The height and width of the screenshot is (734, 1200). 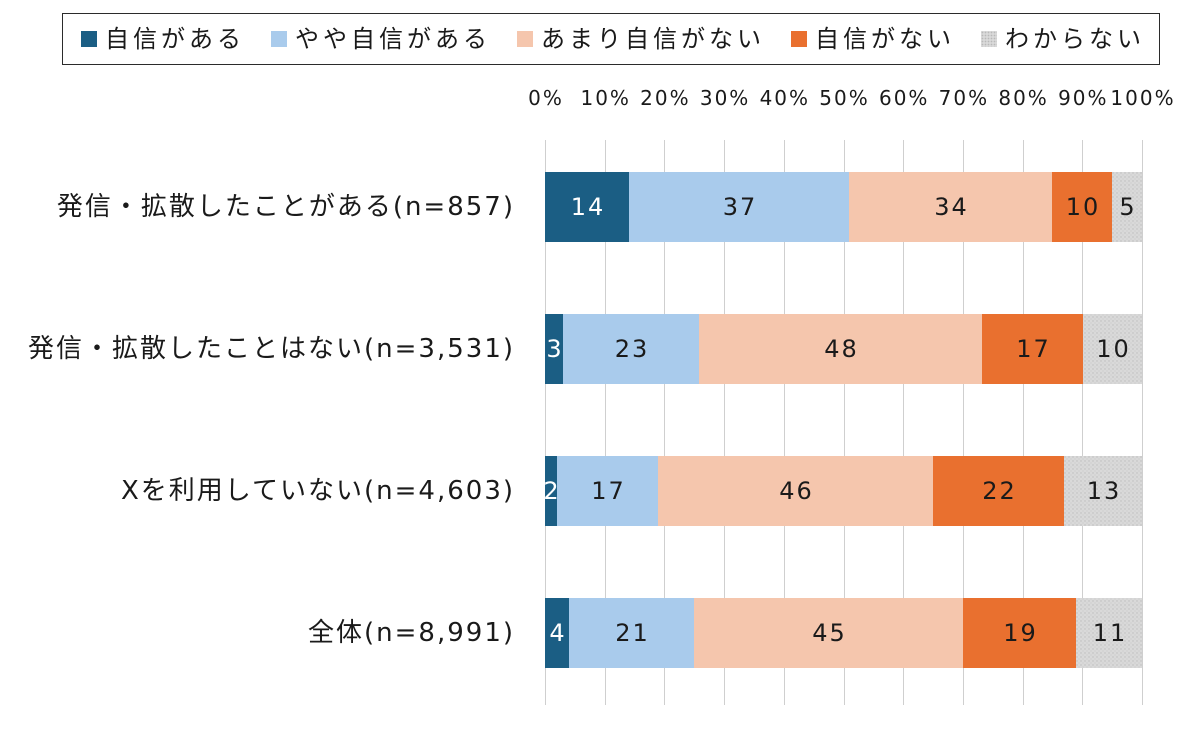 I want to click on data-label-dont-know: 11, so click(x=1110, y=633).